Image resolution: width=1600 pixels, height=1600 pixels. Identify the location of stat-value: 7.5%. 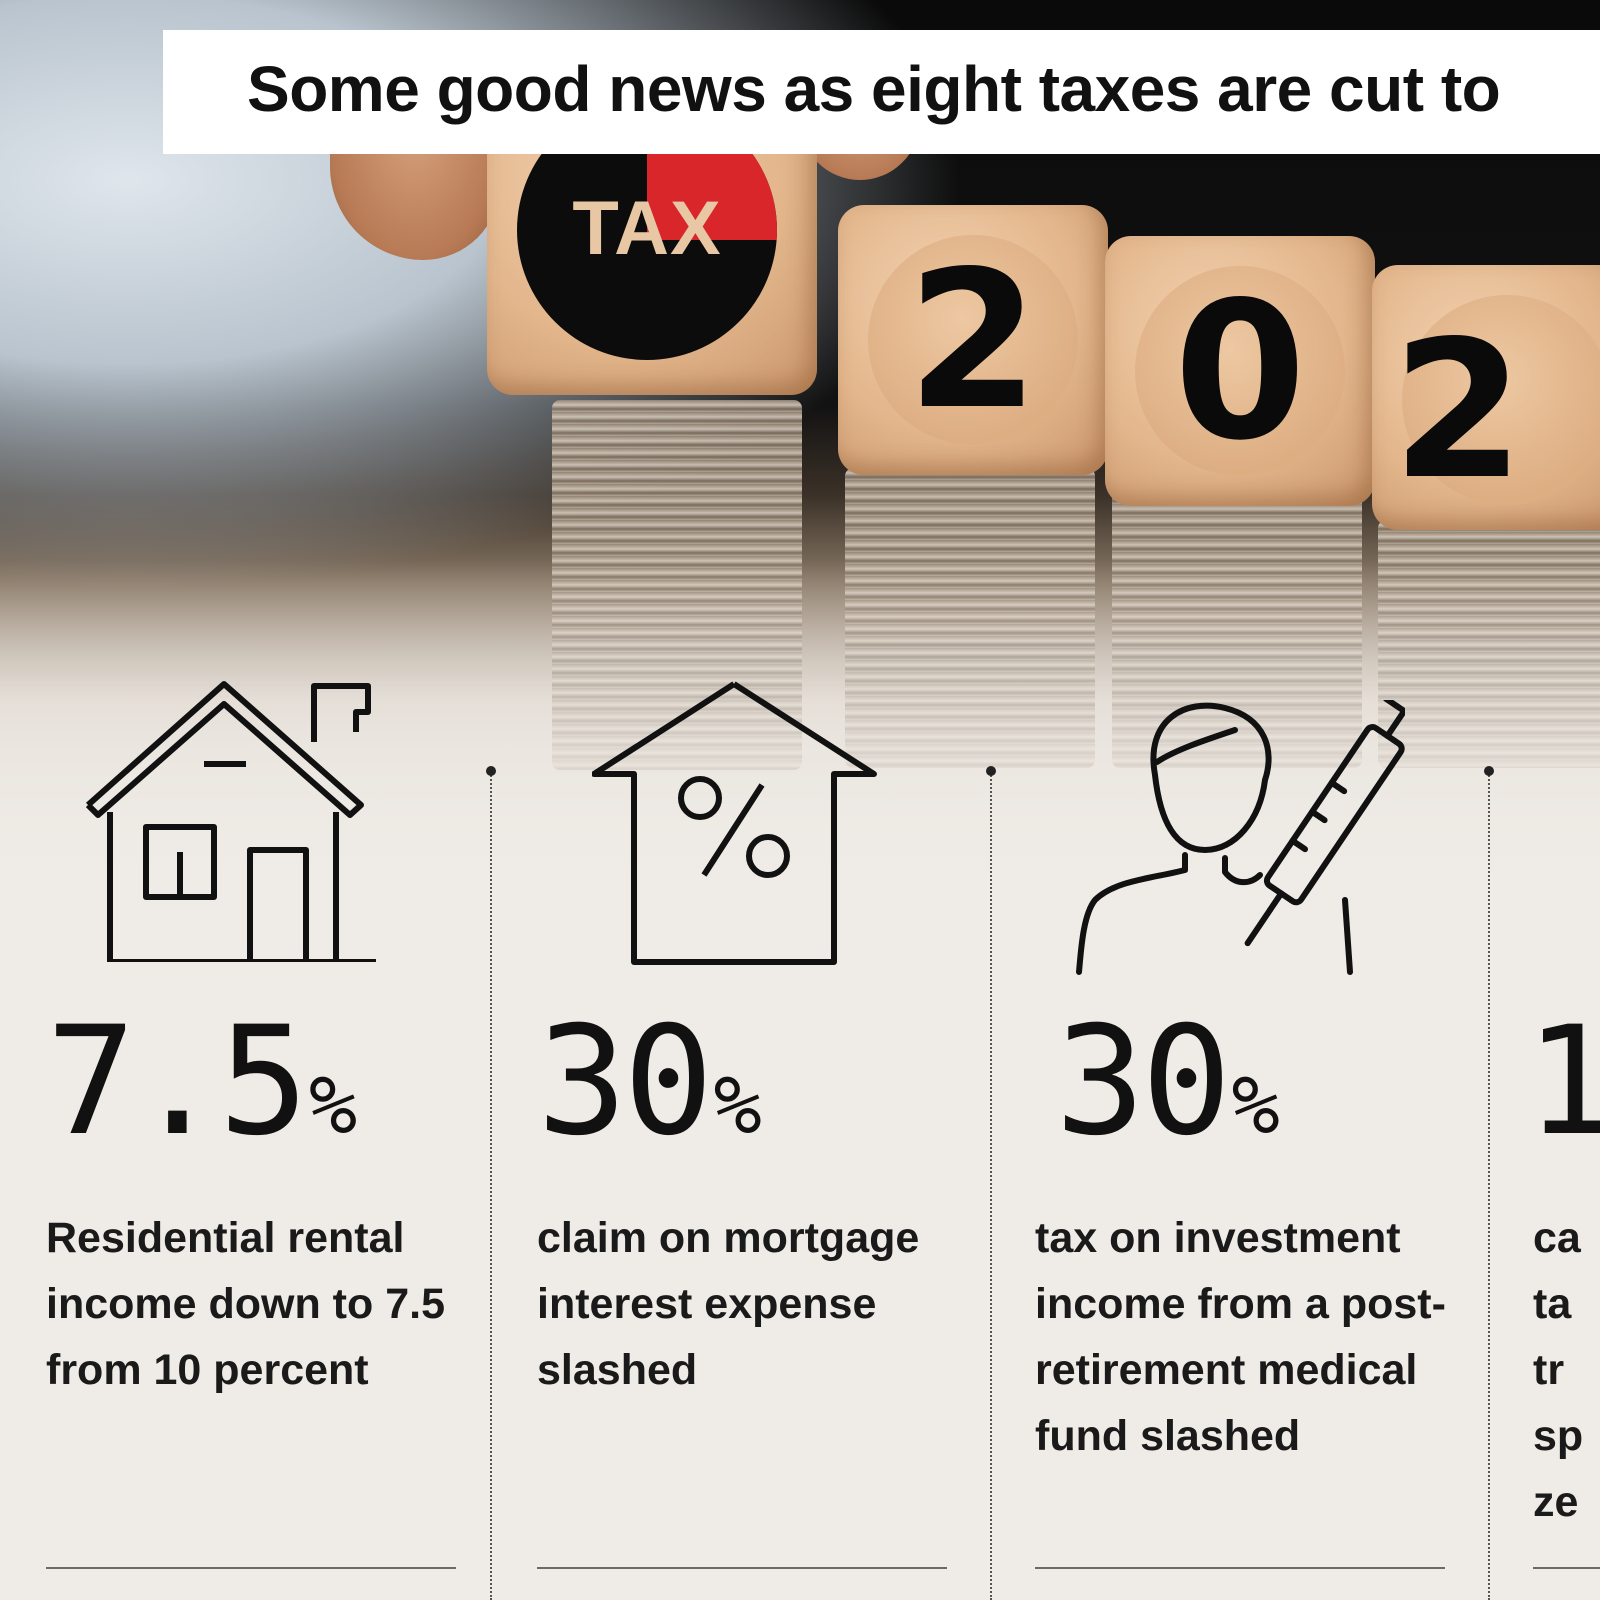
(201, 1082).